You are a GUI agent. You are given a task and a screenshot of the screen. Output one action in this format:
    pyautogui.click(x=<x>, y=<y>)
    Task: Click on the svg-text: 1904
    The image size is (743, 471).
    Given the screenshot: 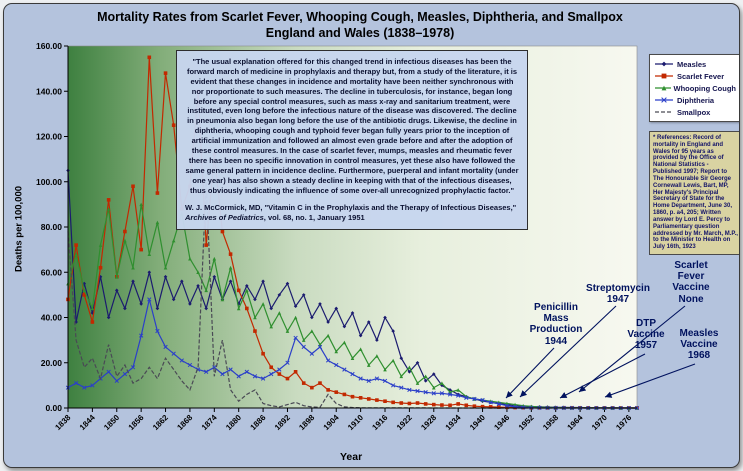 What is the action you would take?
    pyautogui.click(x=331, y=422)
    